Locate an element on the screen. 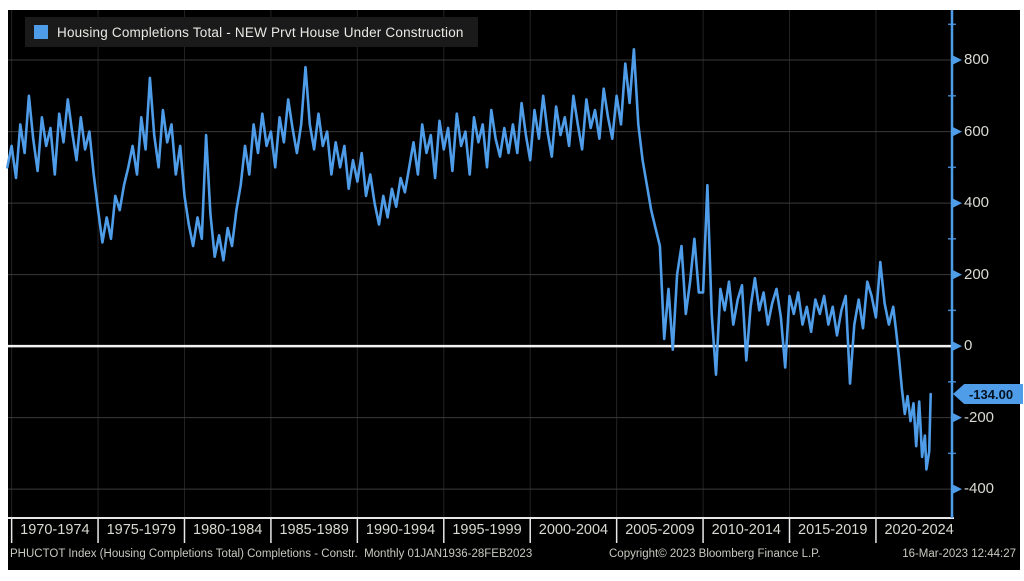 The image size is (1024, 581). x-axis-period-label: 1970-1974 is located at coordinates (55, 530).